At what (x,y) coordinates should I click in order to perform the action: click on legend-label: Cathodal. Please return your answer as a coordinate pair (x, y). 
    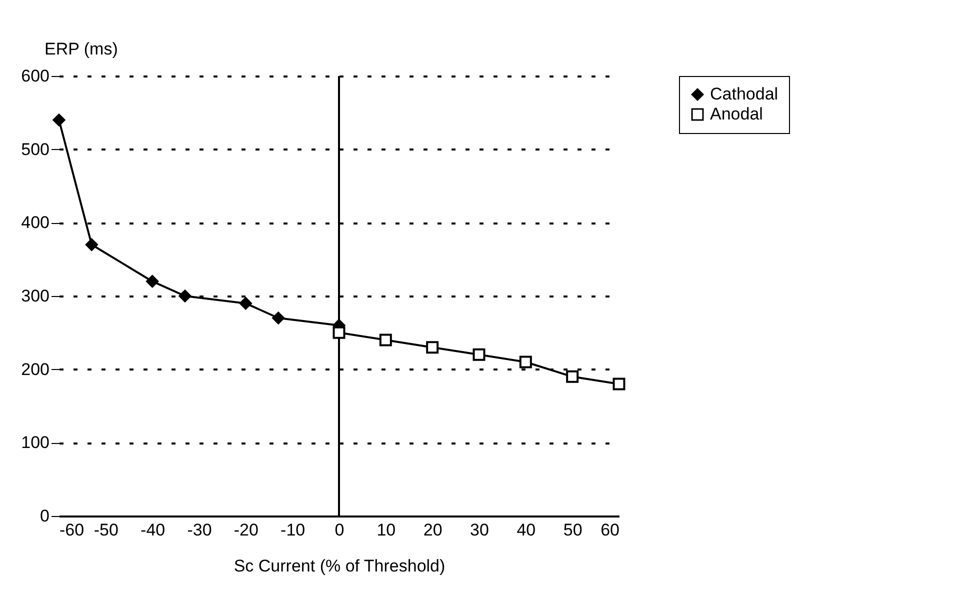
    Looking at the image, I should click on (744, 94).